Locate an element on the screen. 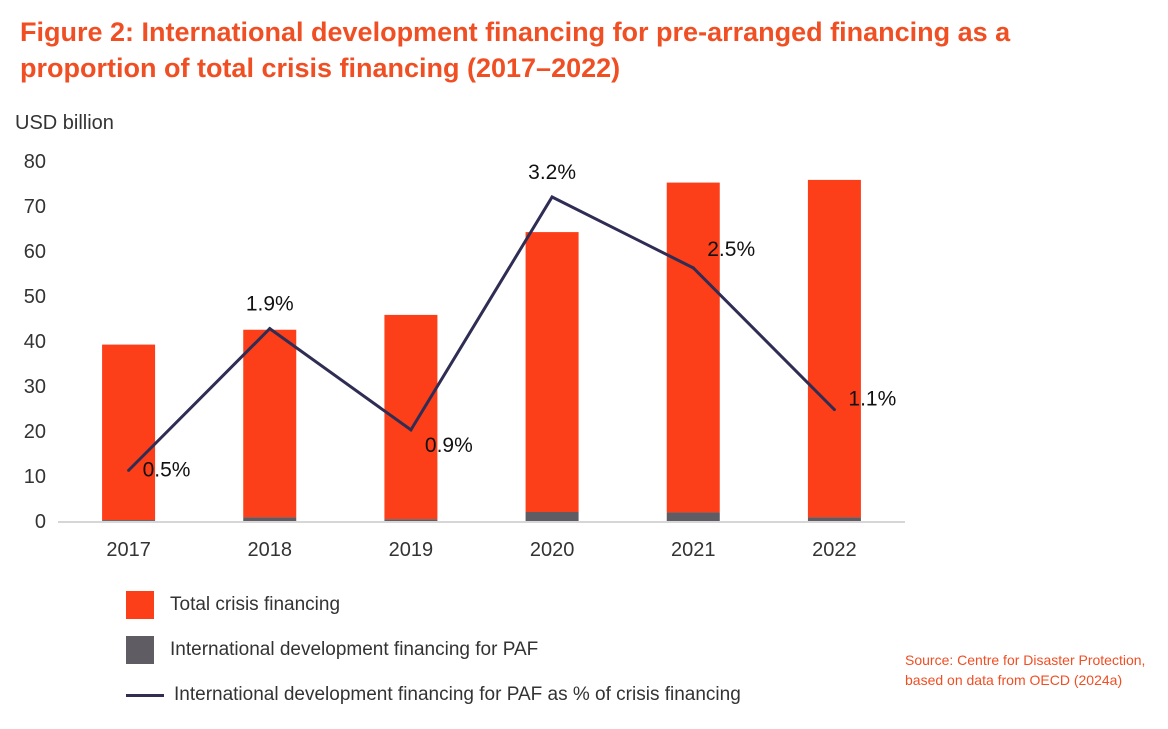 This screenshot has width=1168, height=729. y-tick-label: 80 is located at coordinates (35, 162).